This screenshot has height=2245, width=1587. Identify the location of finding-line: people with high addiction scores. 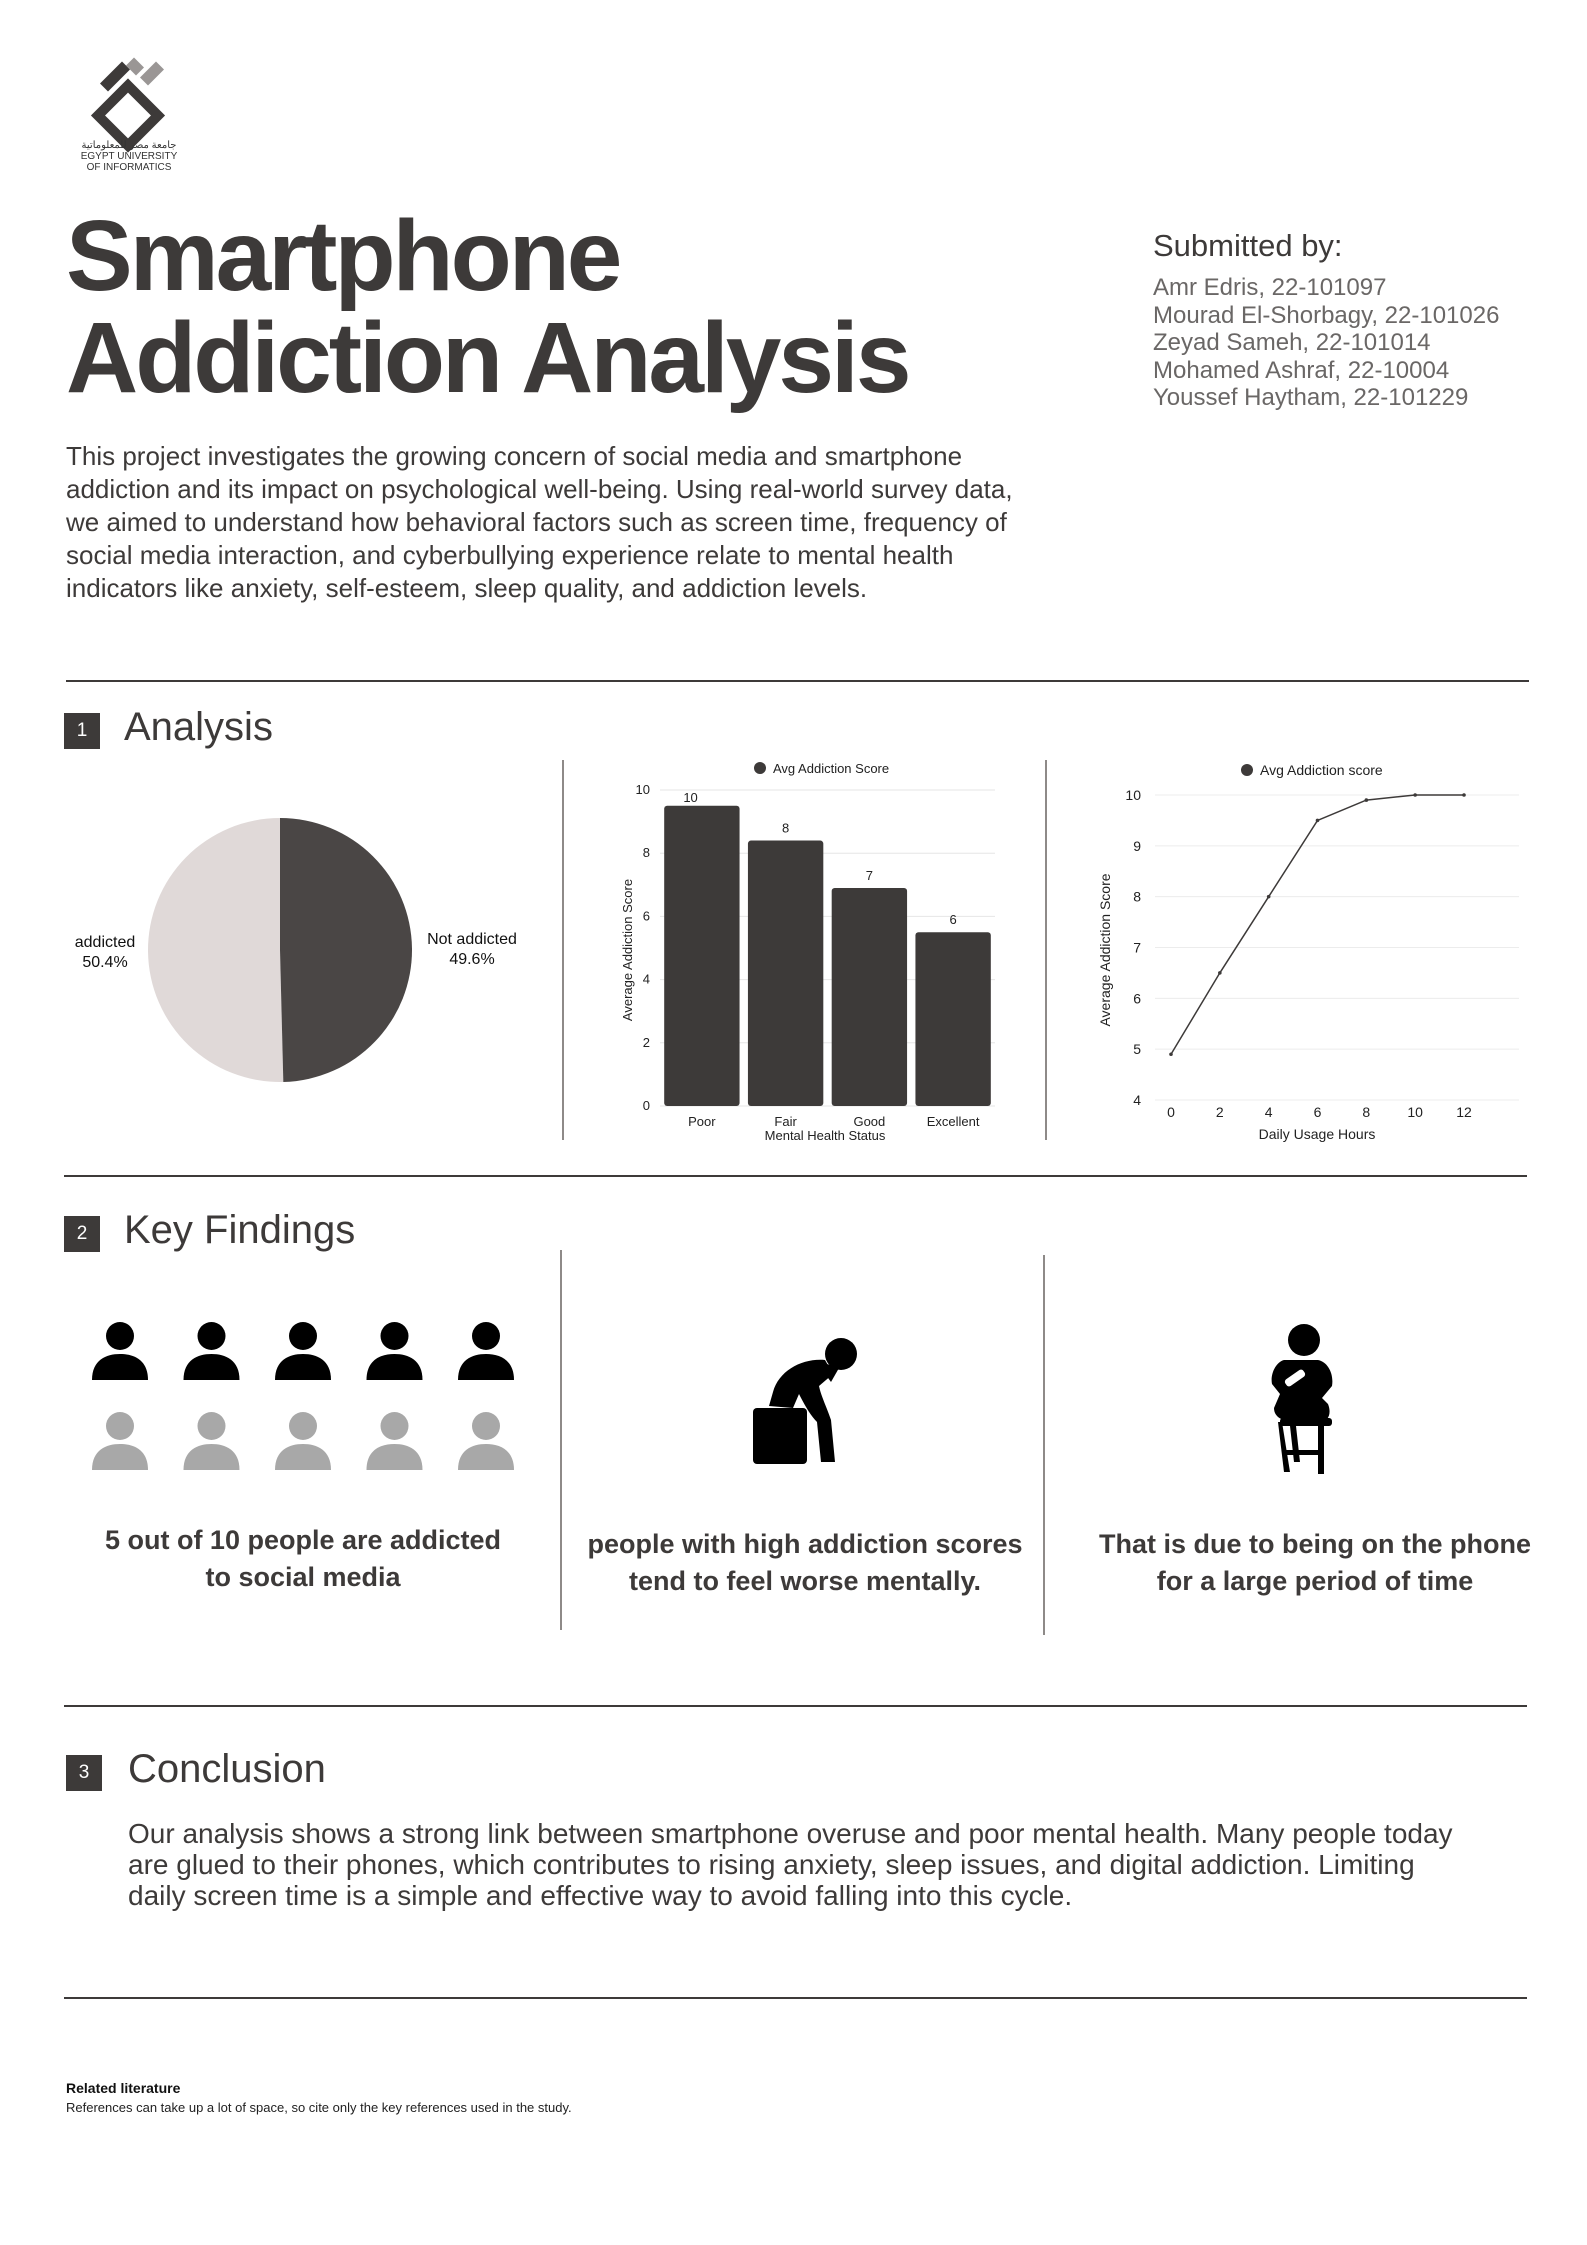
(805, 1544).